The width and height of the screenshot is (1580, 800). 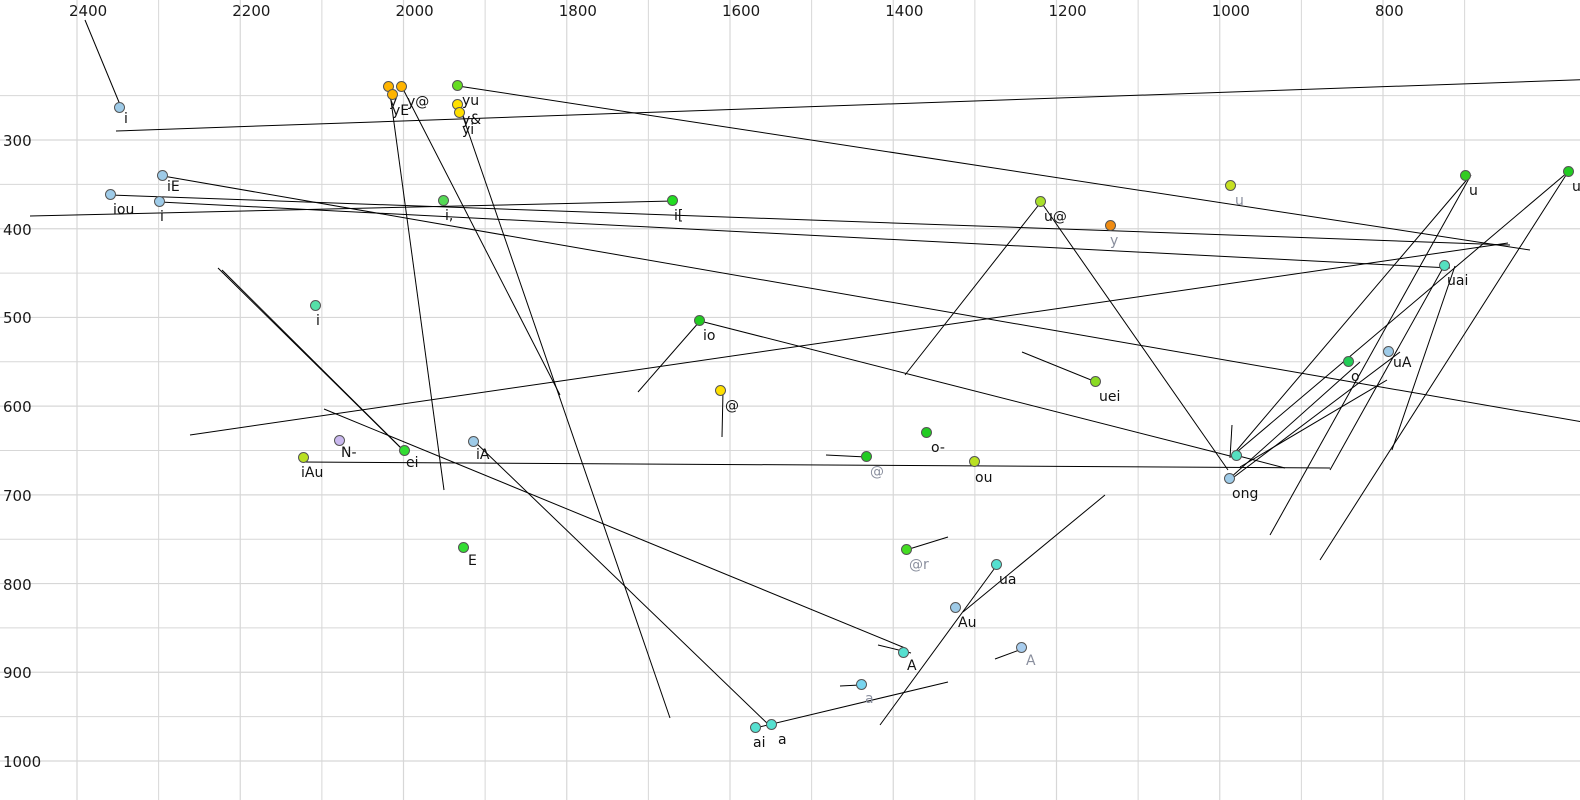 What do you see at coordinates (1355, 377) in the screenshot?
I see `data-point-label: o` at bounding box center [1355, 377].